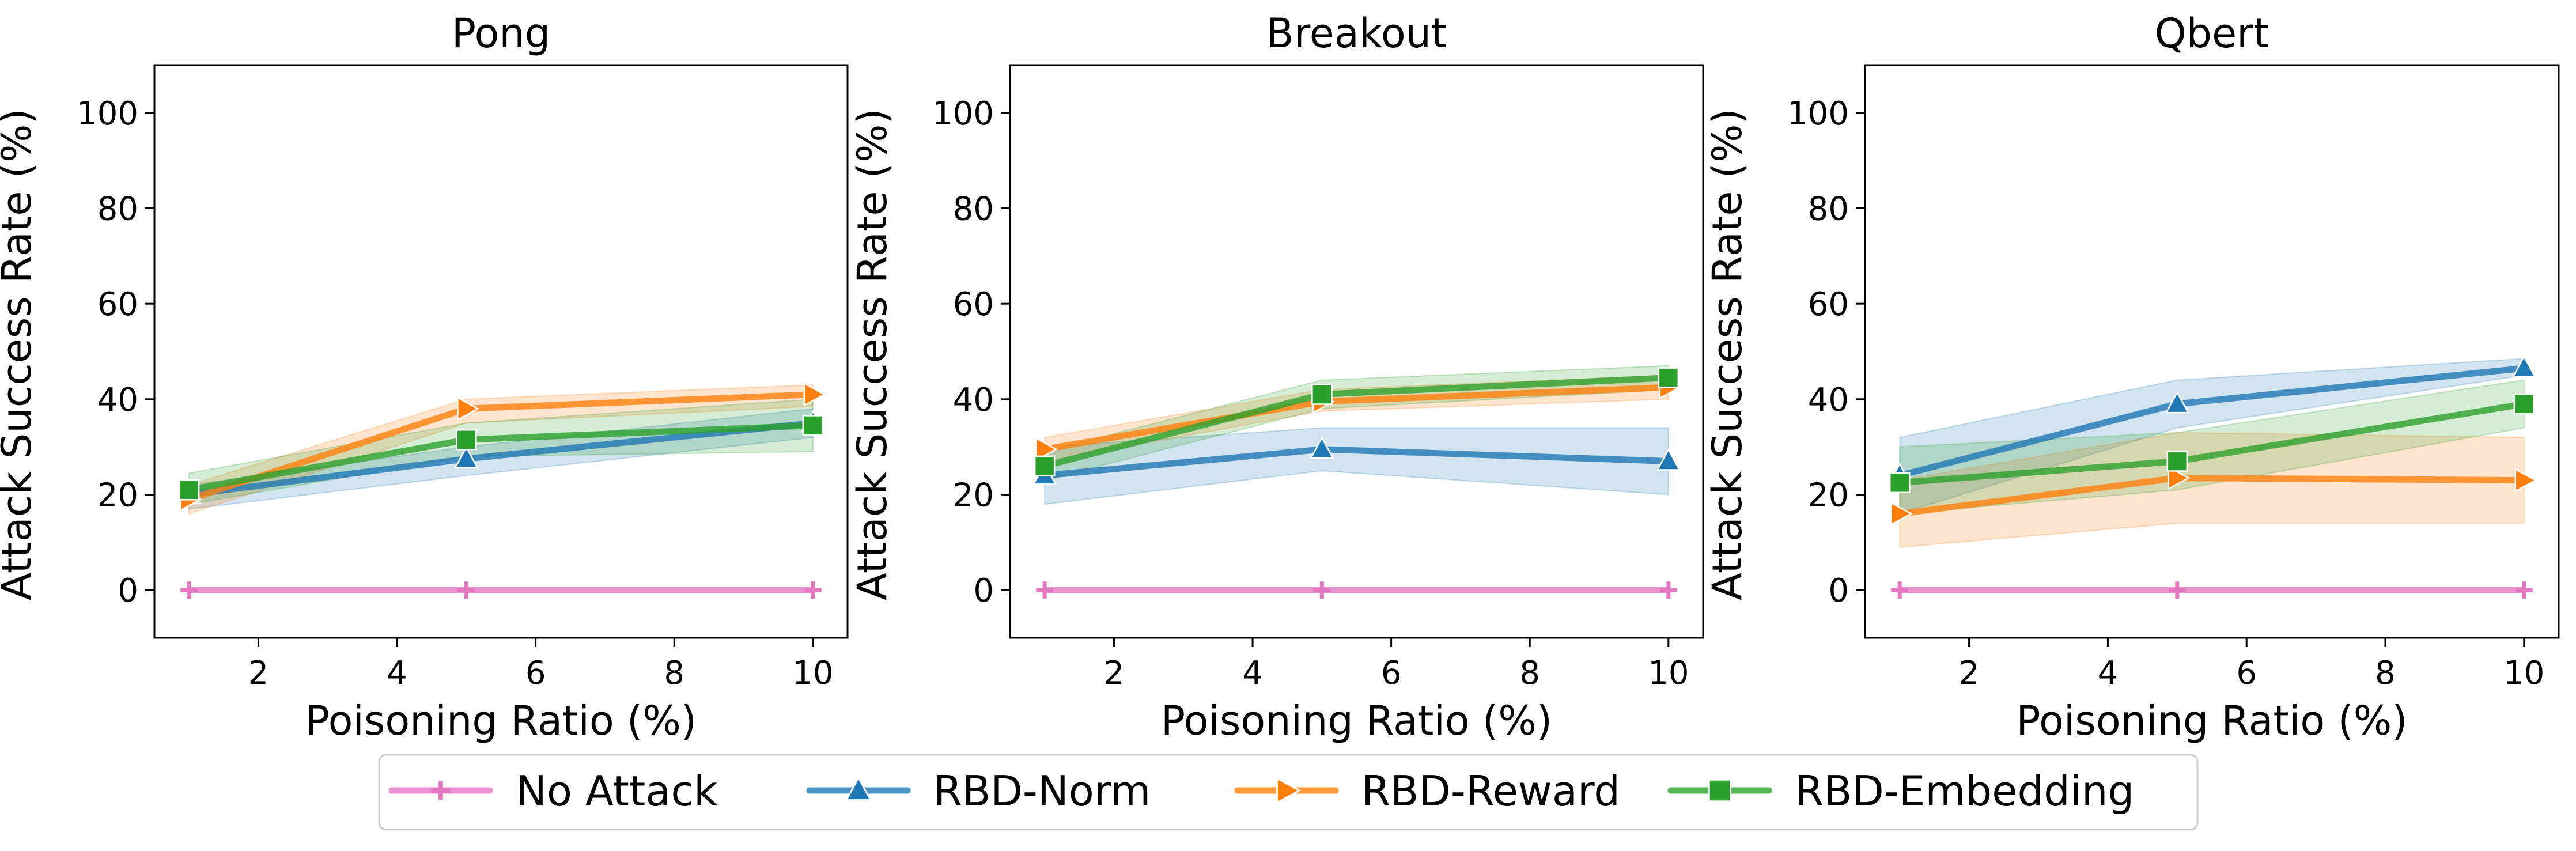 The width and height of the screenshot is (2576, 851). What do you see at coordinates (1252, 673) in the screenshot?
I see `panel-breakout-xtick-label-4: 4` at bounding box center [1252, 673].